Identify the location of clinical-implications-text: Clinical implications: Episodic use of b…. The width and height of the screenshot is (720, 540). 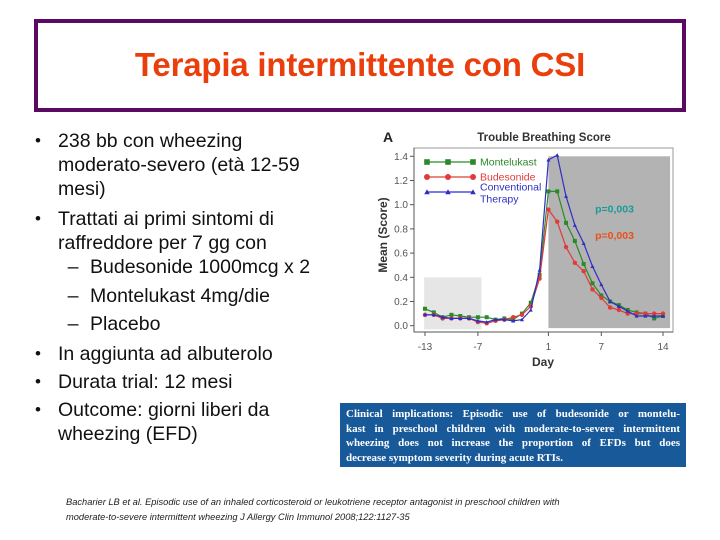
(513, 414).